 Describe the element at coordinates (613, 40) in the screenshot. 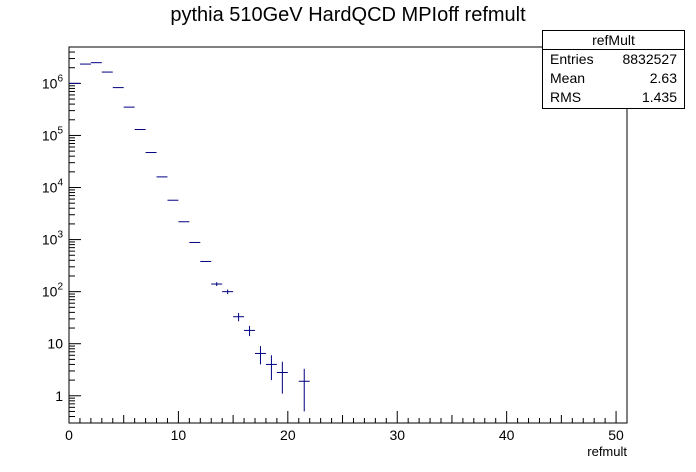

I see `stats-box-title: refMult` at that location.